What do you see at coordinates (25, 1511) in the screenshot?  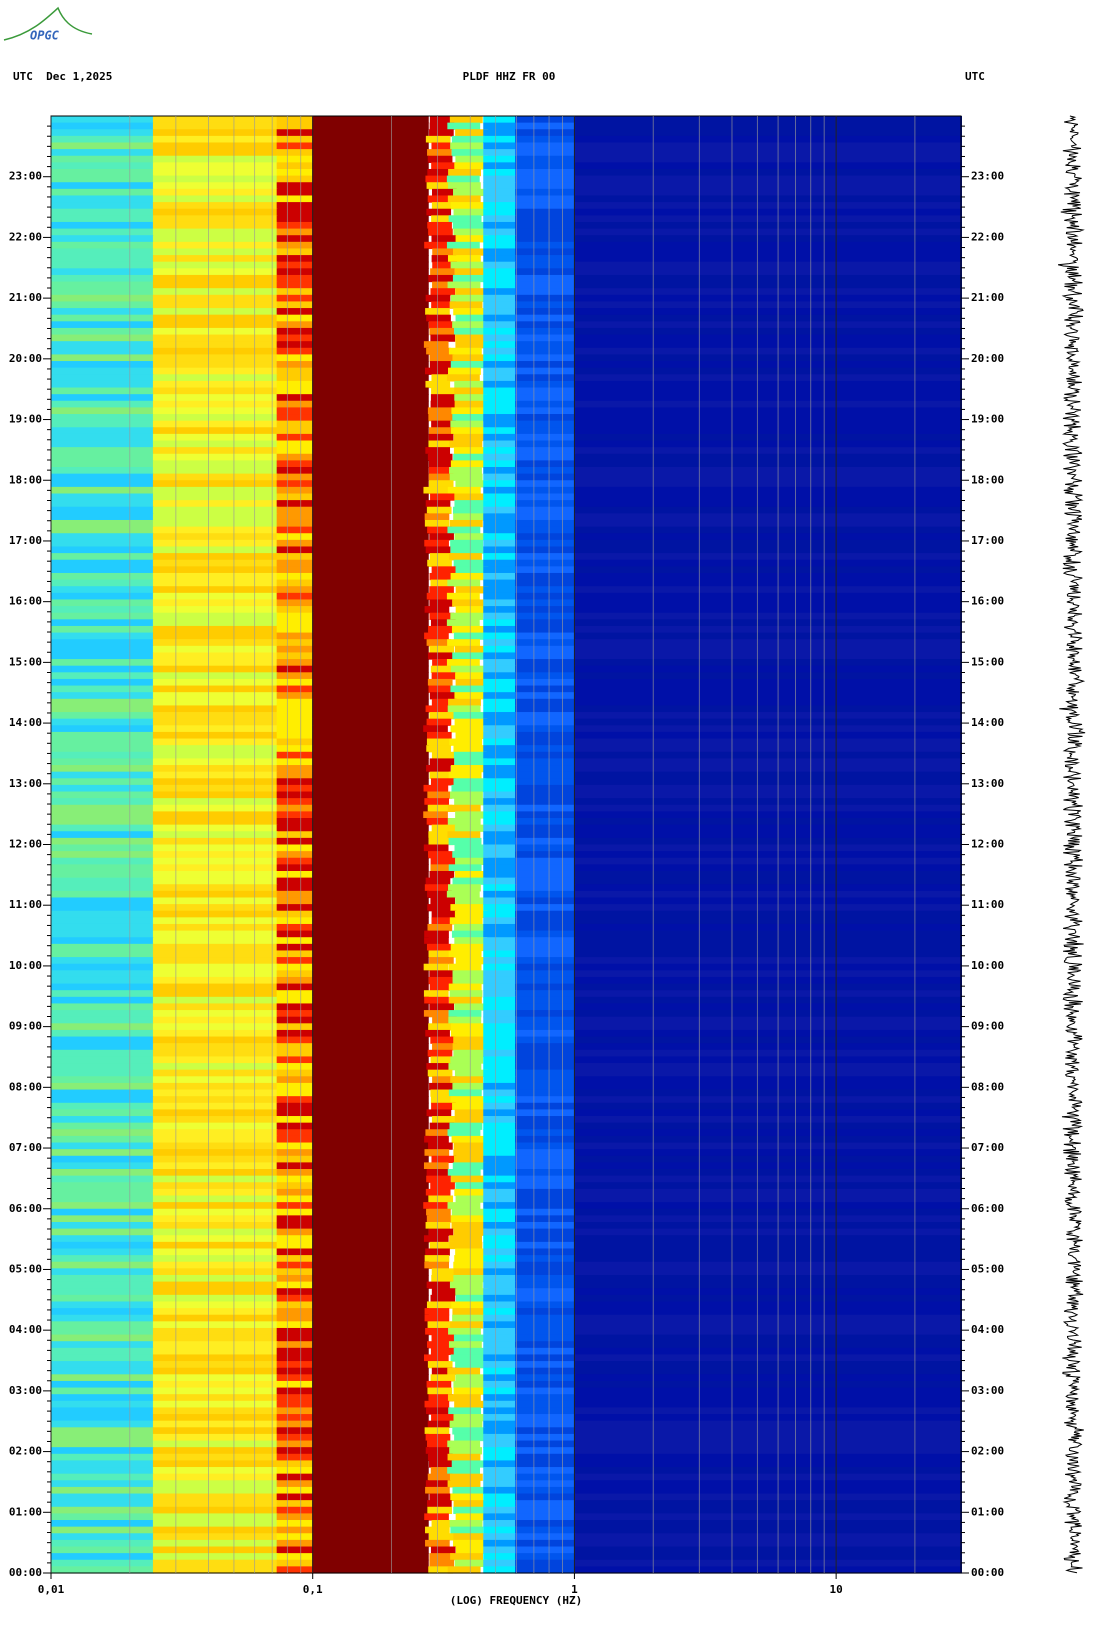 I see `y-tick-label: 01:00` at bounding box center [25, 1511].